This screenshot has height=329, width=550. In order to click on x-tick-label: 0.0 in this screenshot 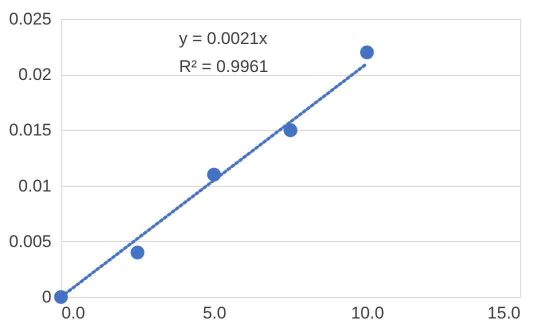, I will do `click(74, 313)`.